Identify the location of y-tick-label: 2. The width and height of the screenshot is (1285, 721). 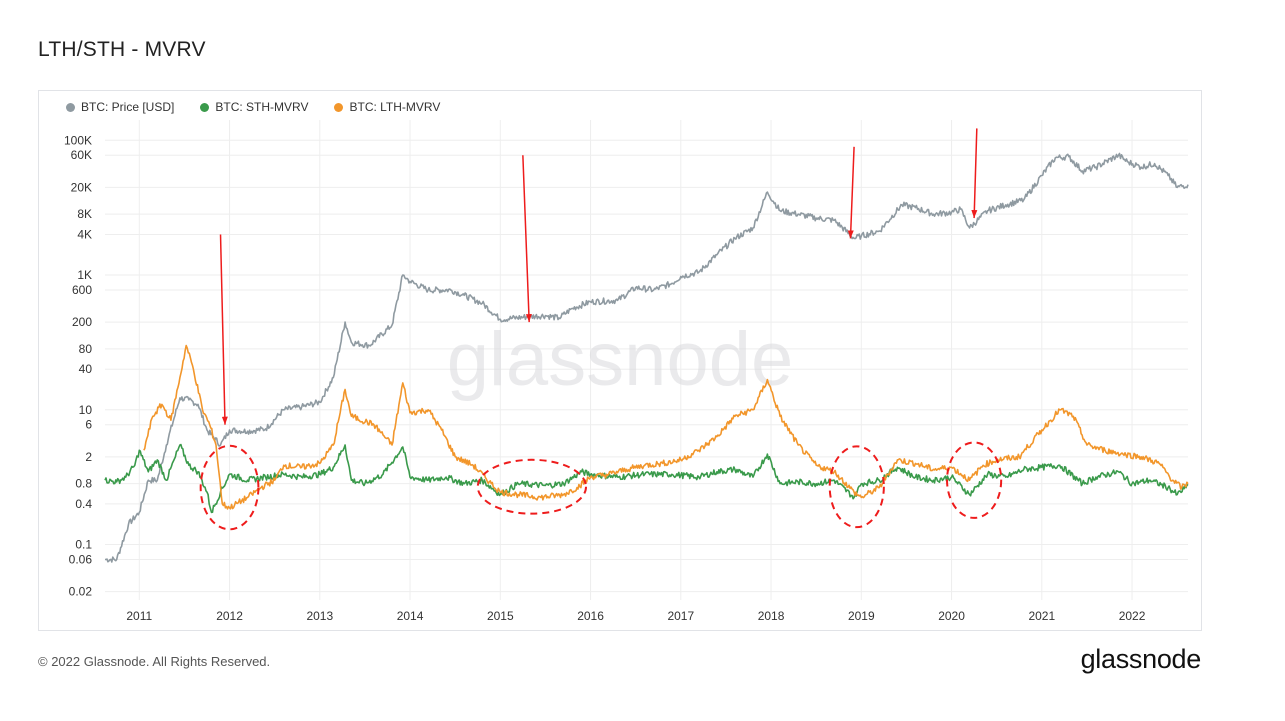
(88, 457).